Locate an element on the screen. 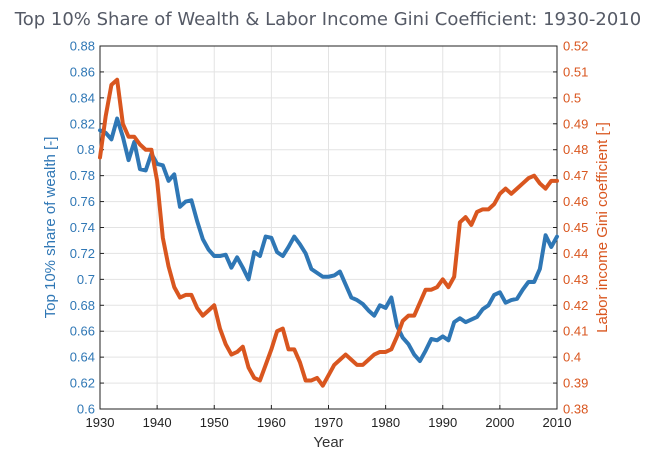 Image resolution: width=656 pixels, height=456 pixels. y-tick-label-left: 0.7 is located at coordinates (86, 279).